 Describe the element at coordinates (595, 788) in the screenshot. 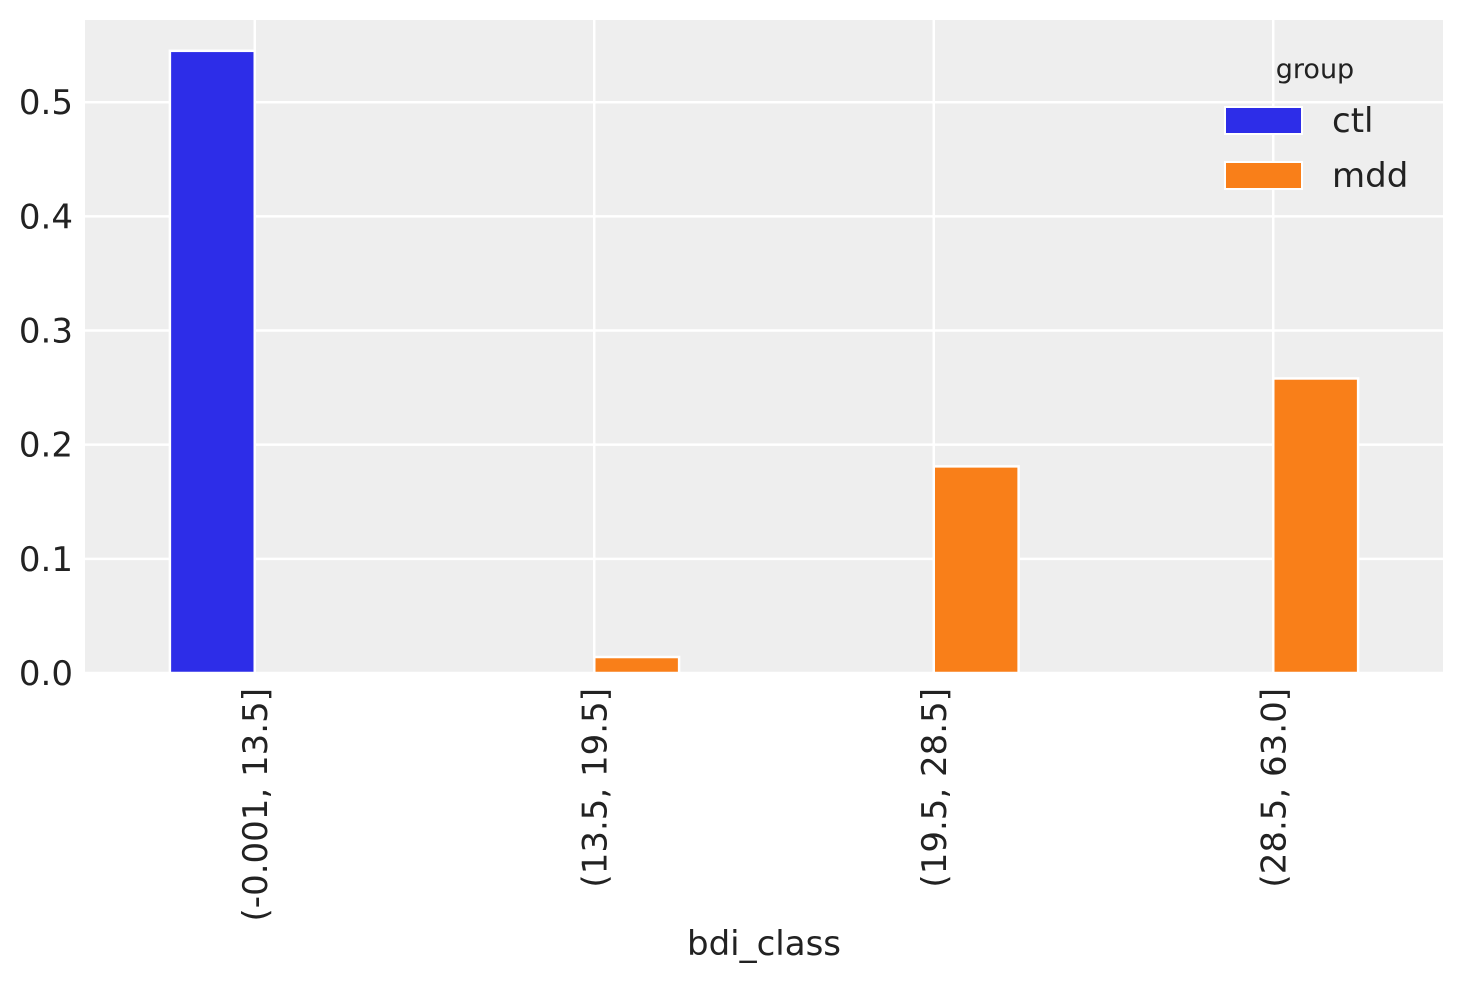

I see `x-tick-label: (13.5, 19.5]` at that location.